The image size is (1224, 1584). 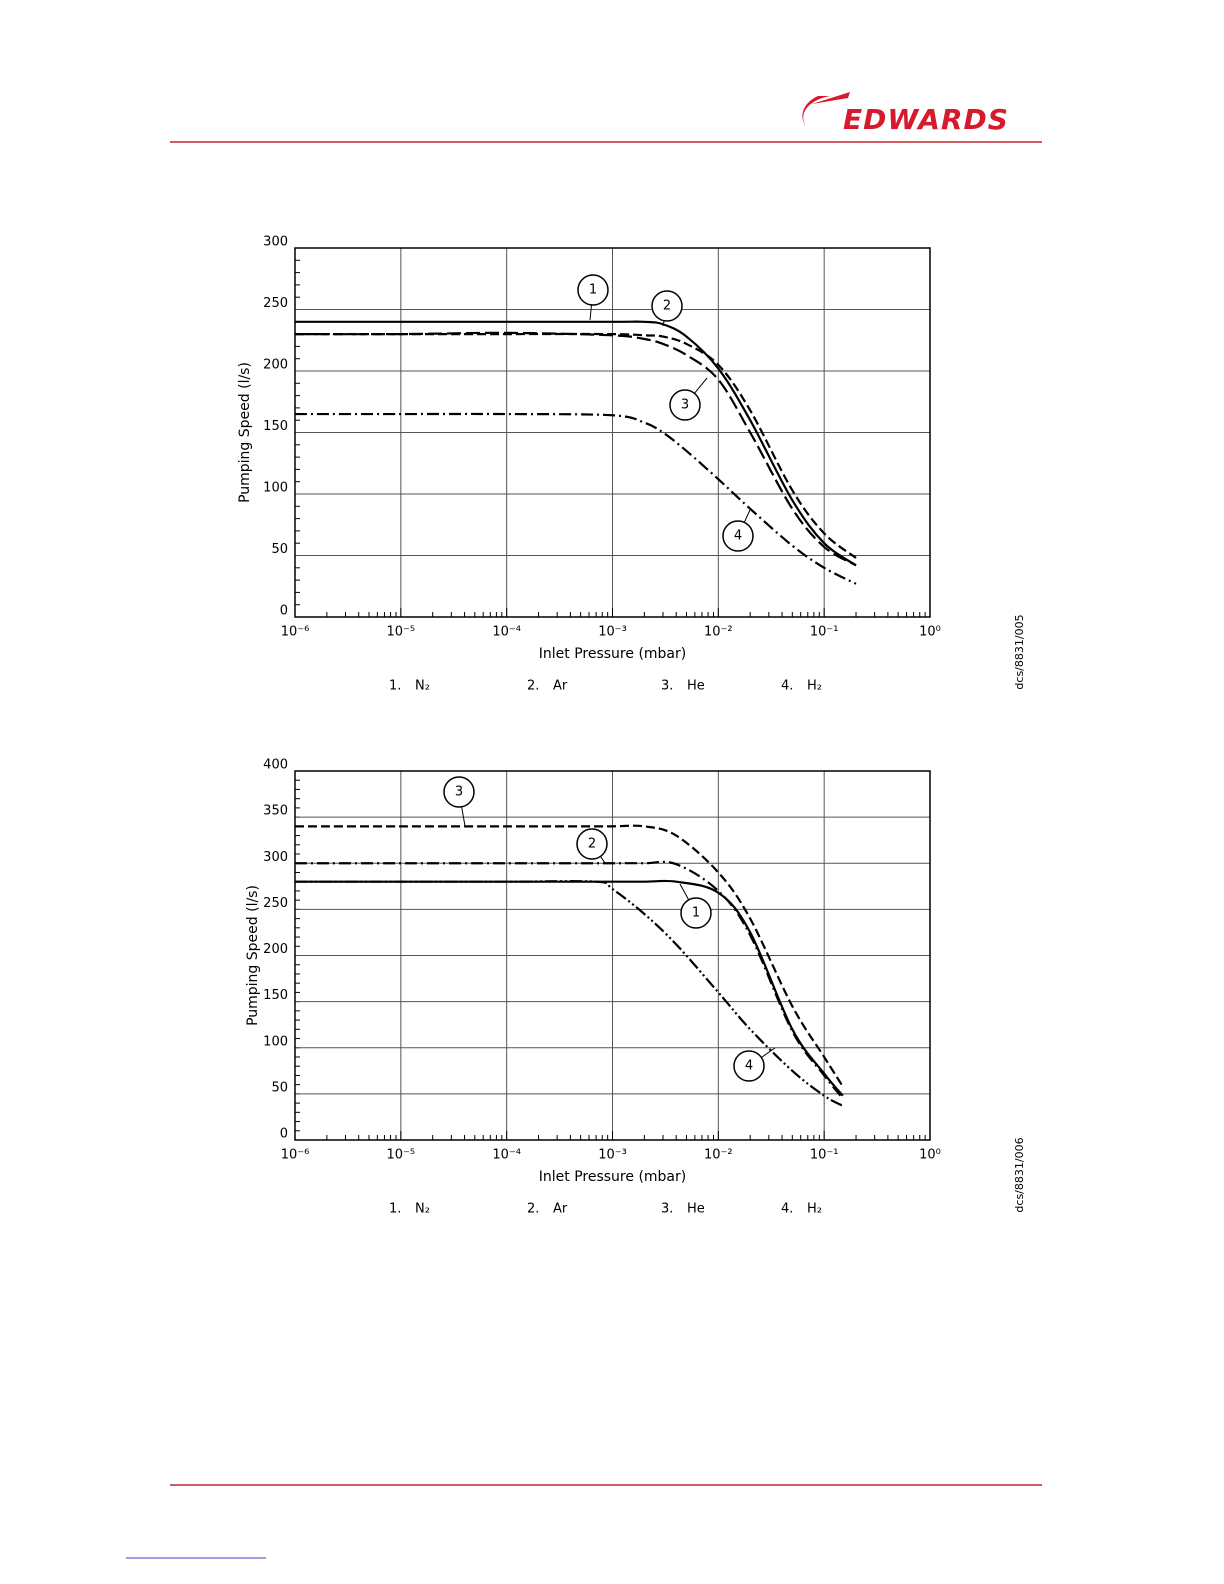 I want to click on side-note: dcs/8831/006, so click(x=1019, y=1174).